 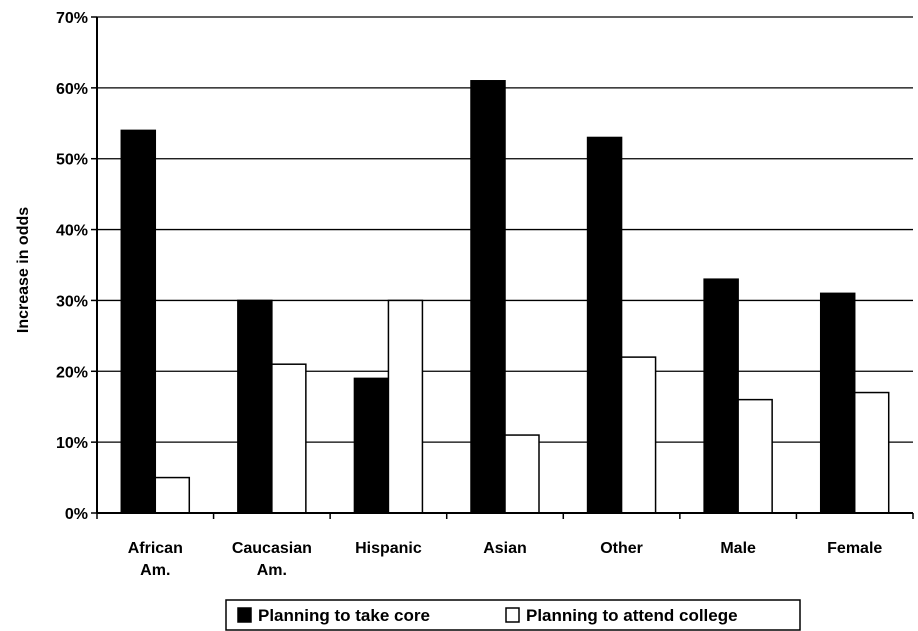 I want to click on x-category-label: Asian, so click(x=505, y=548).